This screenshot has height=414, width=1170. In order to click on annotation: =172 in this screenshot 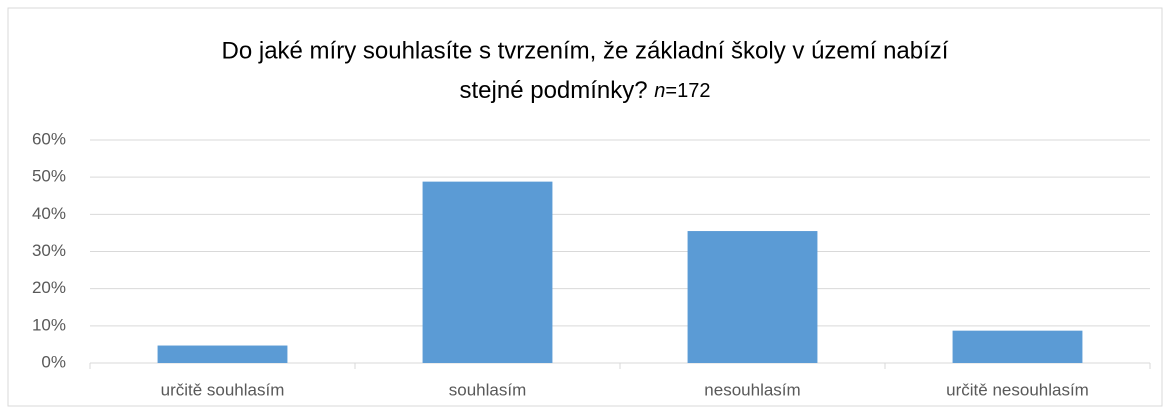, I will do `click(687, 91)`.